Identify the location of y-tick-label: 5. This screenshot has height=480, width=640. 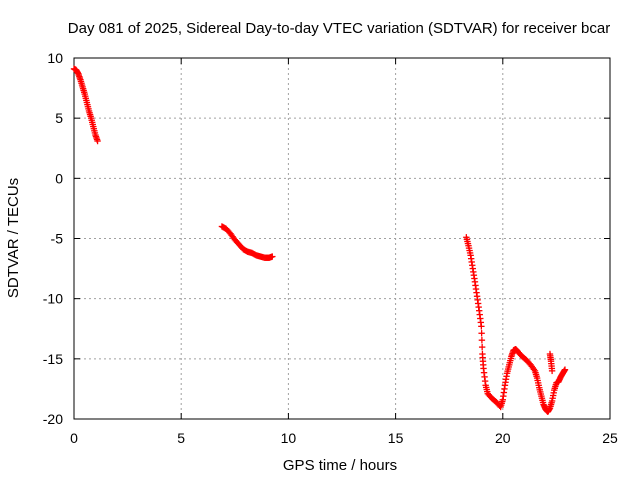
(59, 118).